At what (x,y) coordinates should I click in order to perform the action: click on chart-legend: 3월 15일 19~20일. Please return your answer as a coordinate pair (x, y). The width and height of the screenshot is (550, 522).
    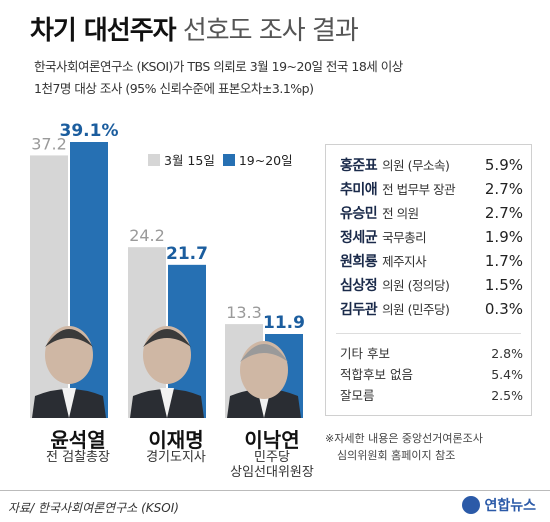
    Looking at the image, I should click on (224, 159).